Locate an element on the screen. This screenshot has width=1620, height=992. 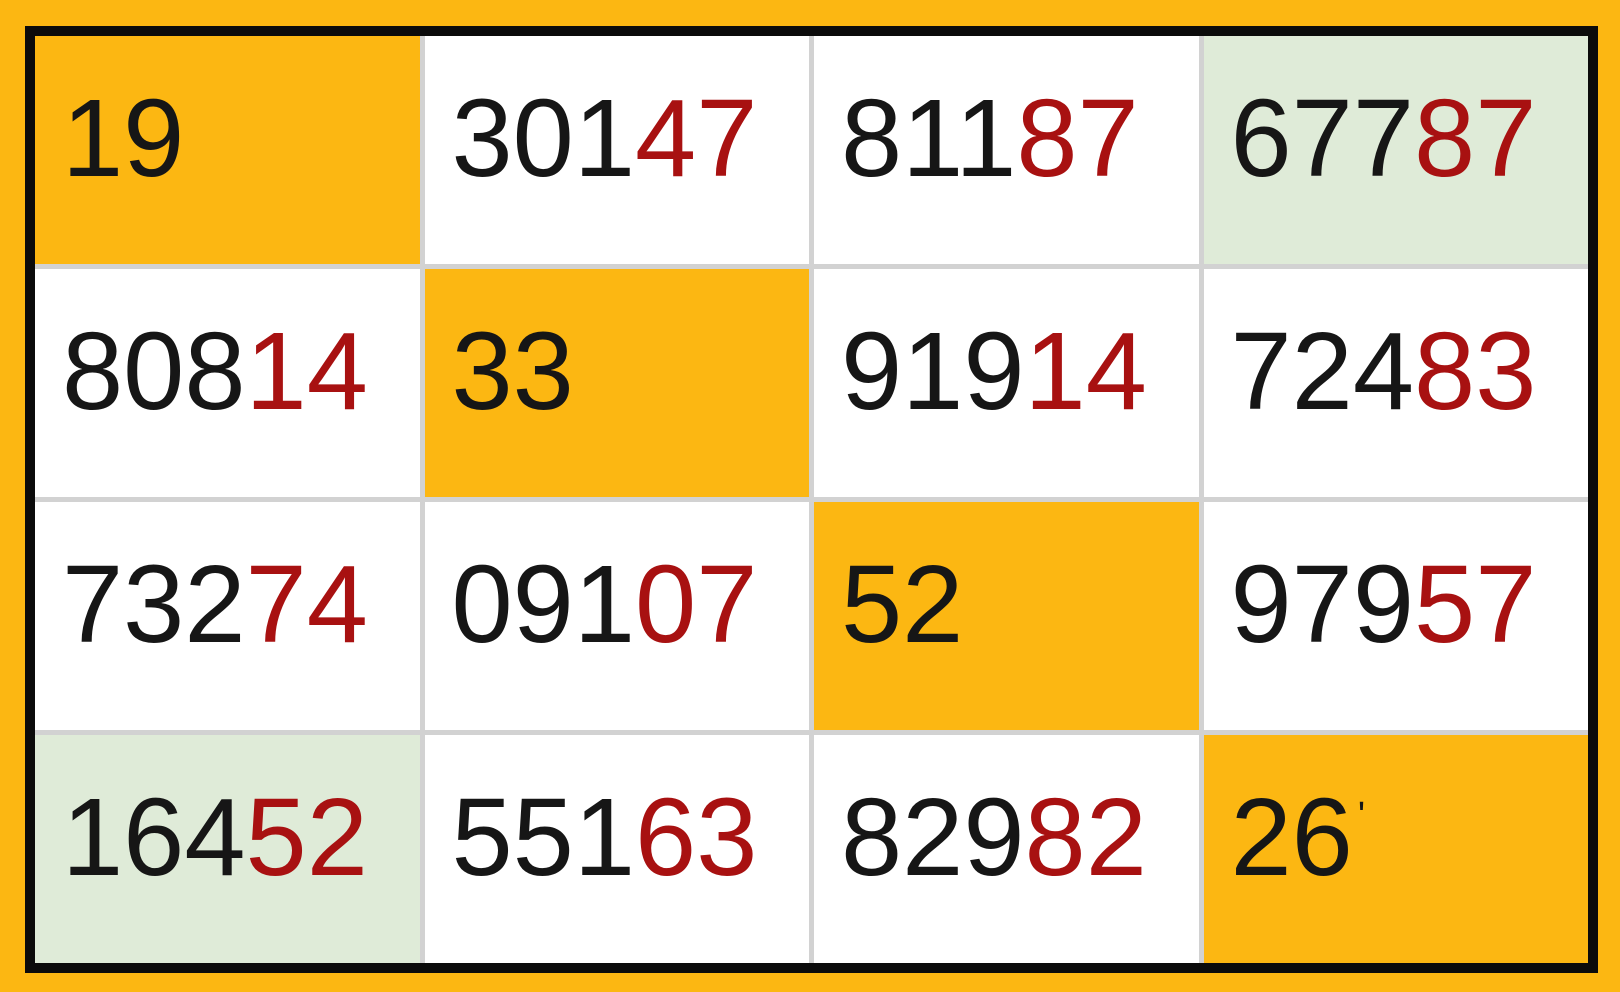
number-segment-red: 63 is located at coordinates (696, 837).